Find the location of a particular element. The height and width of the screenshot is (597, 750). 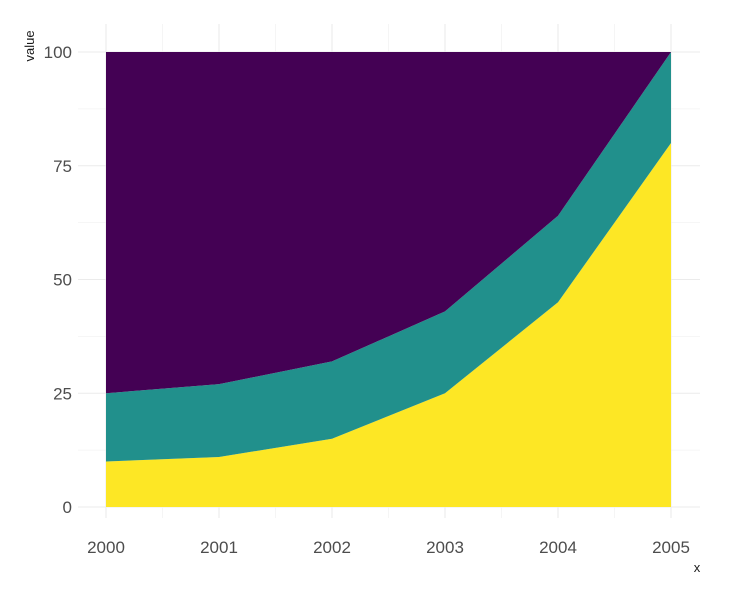

y-tick-label: 75 is located at coordinates (62, 166).